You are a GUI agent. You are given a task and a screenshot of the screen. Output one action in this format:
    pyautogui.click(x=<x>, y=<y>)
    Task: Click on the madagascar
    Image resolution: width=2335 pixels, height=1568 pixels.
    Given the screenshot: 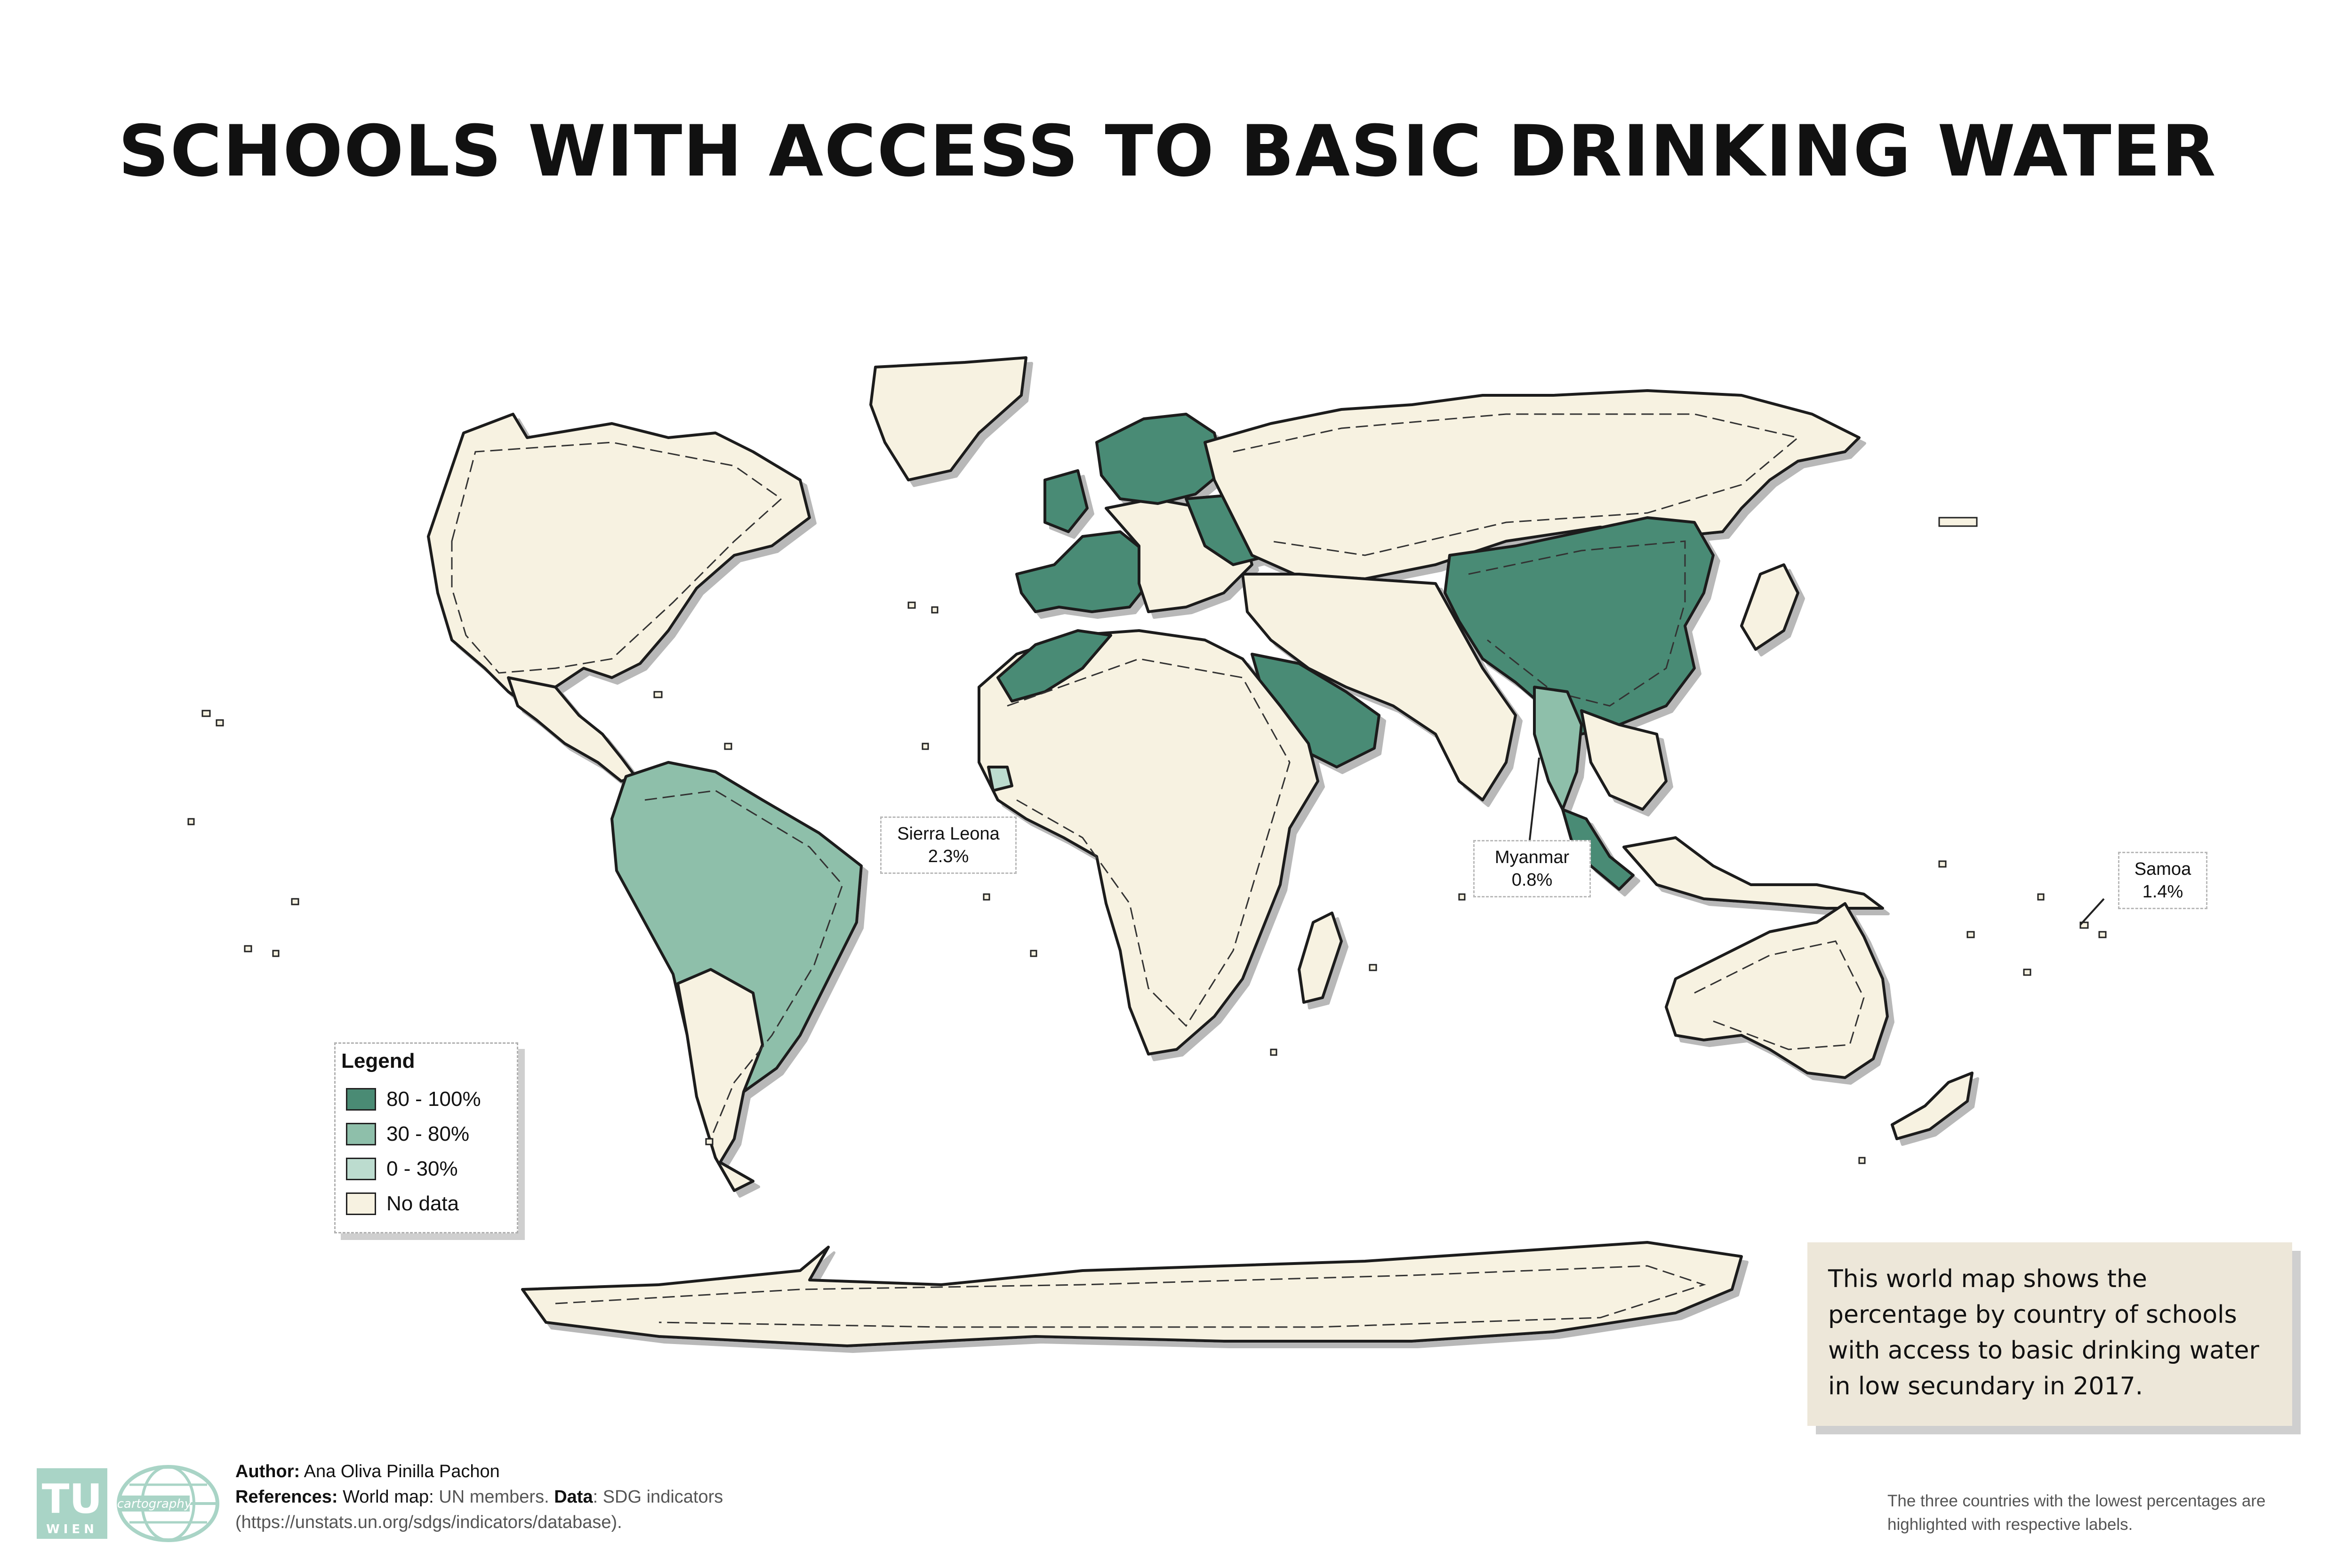 What is the action you would take?
    pyautogui.click(x=1320, y=958)
    